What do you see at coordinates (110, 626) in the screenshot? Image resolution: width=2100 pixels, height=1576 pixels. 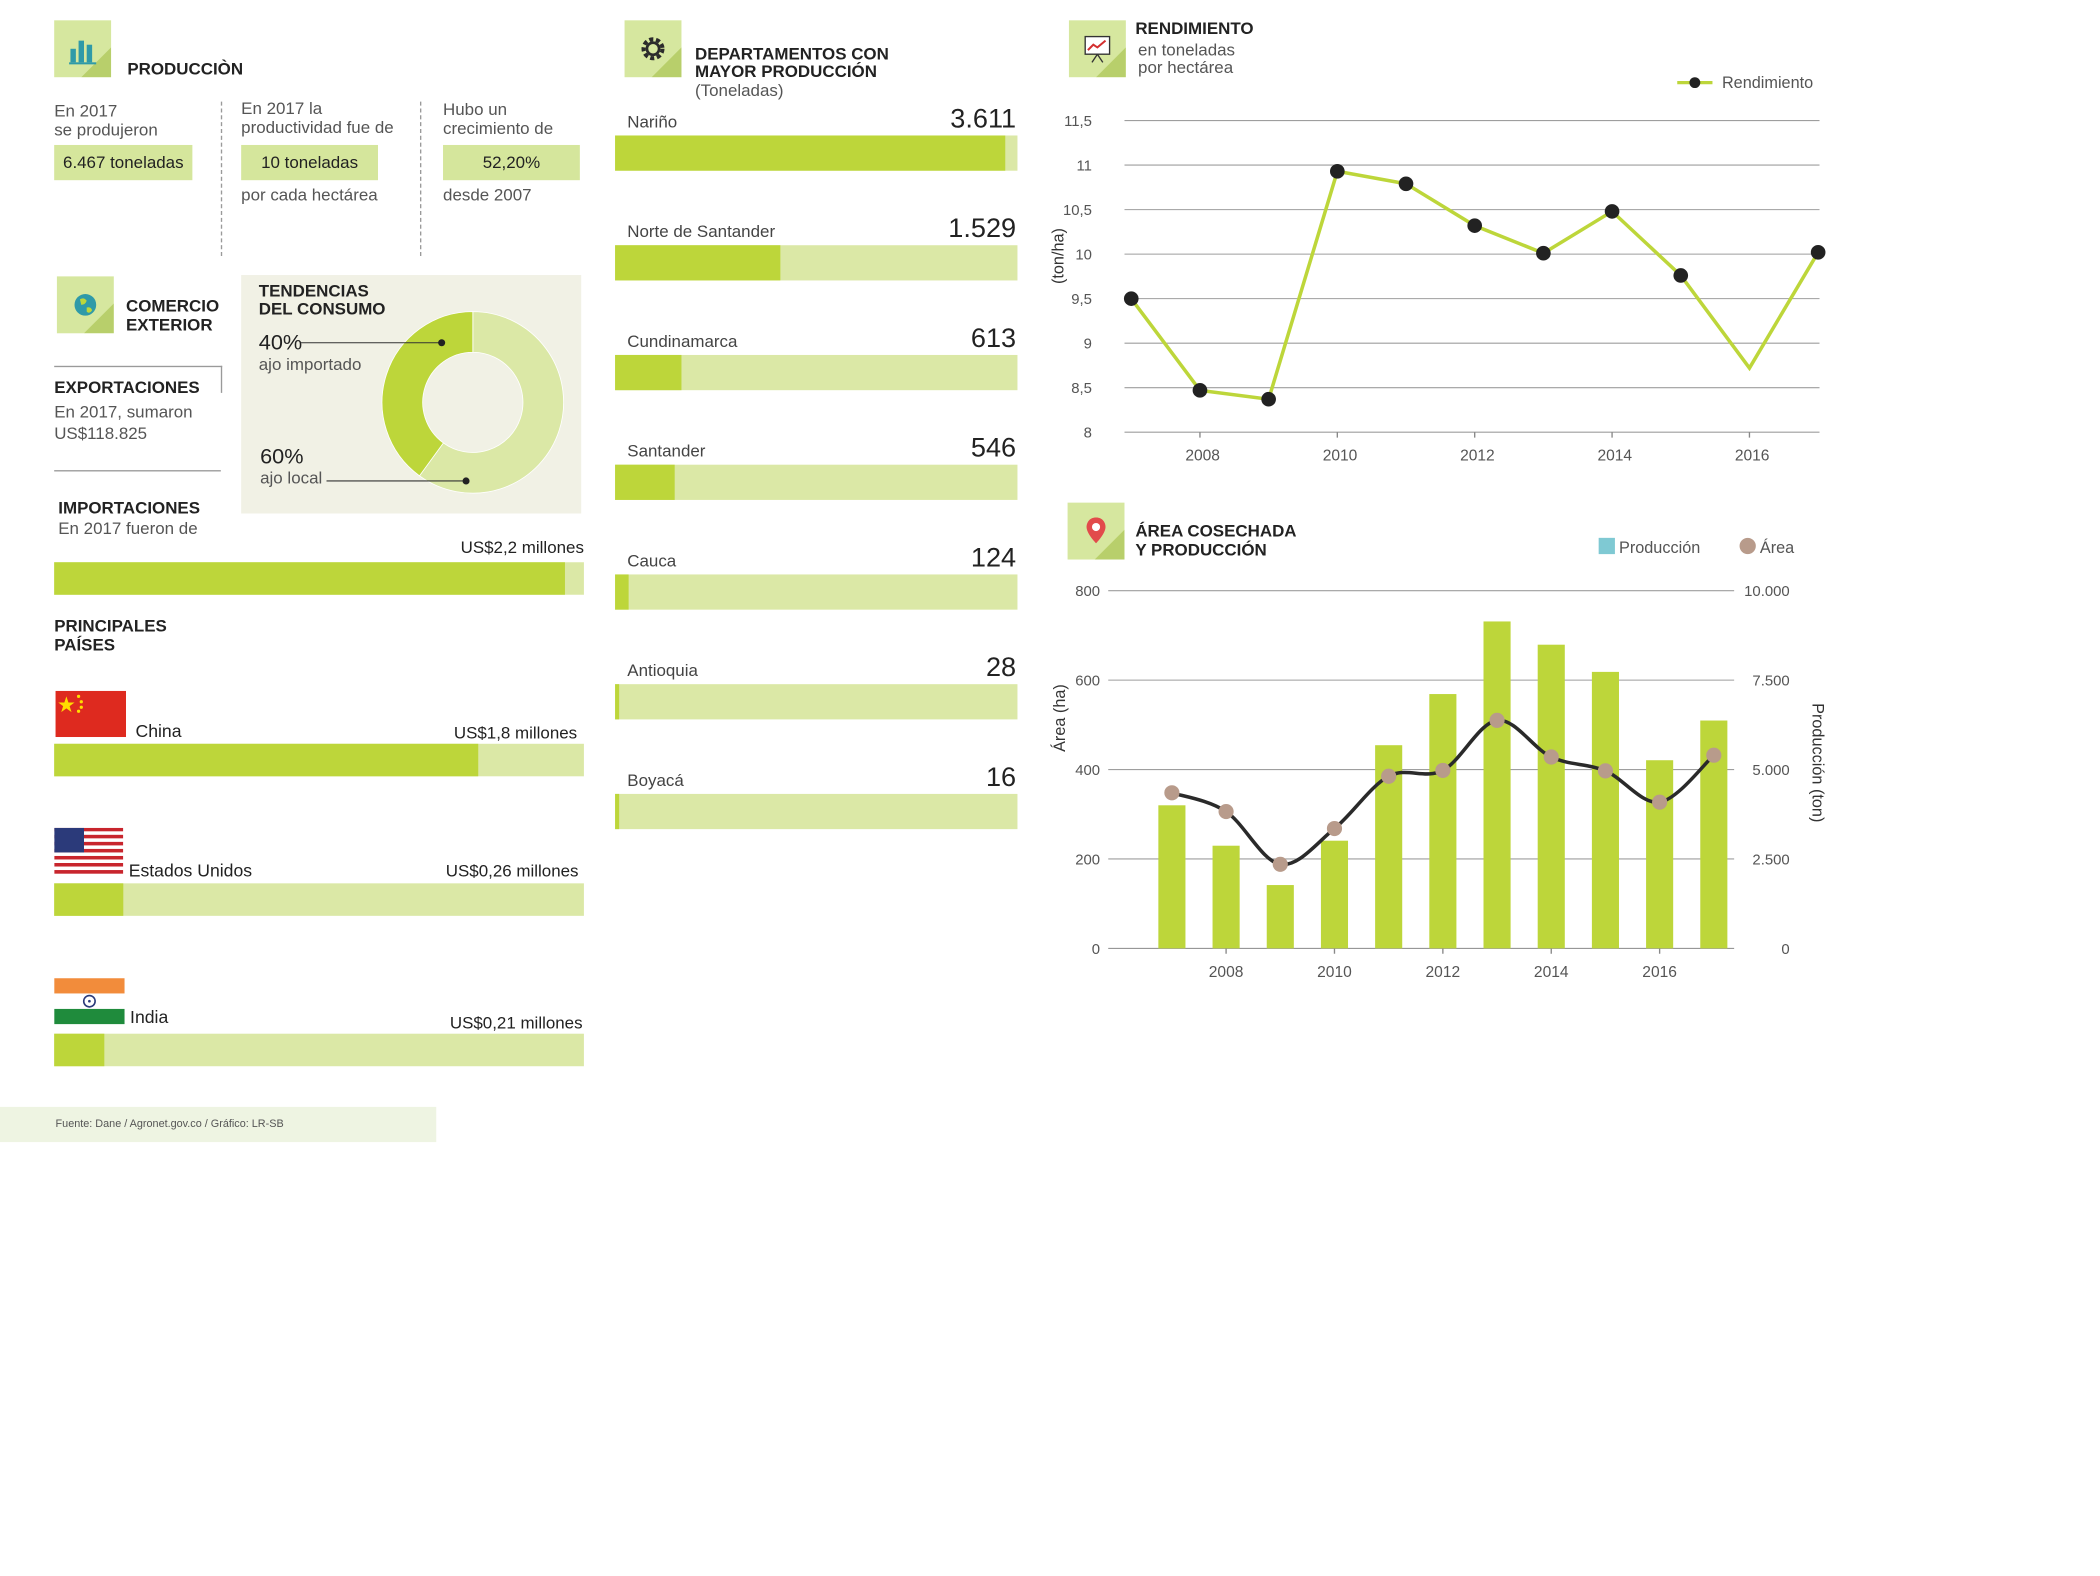 I see `paises-title-1: PRINCIPALES` at bounding box center [110, 626].